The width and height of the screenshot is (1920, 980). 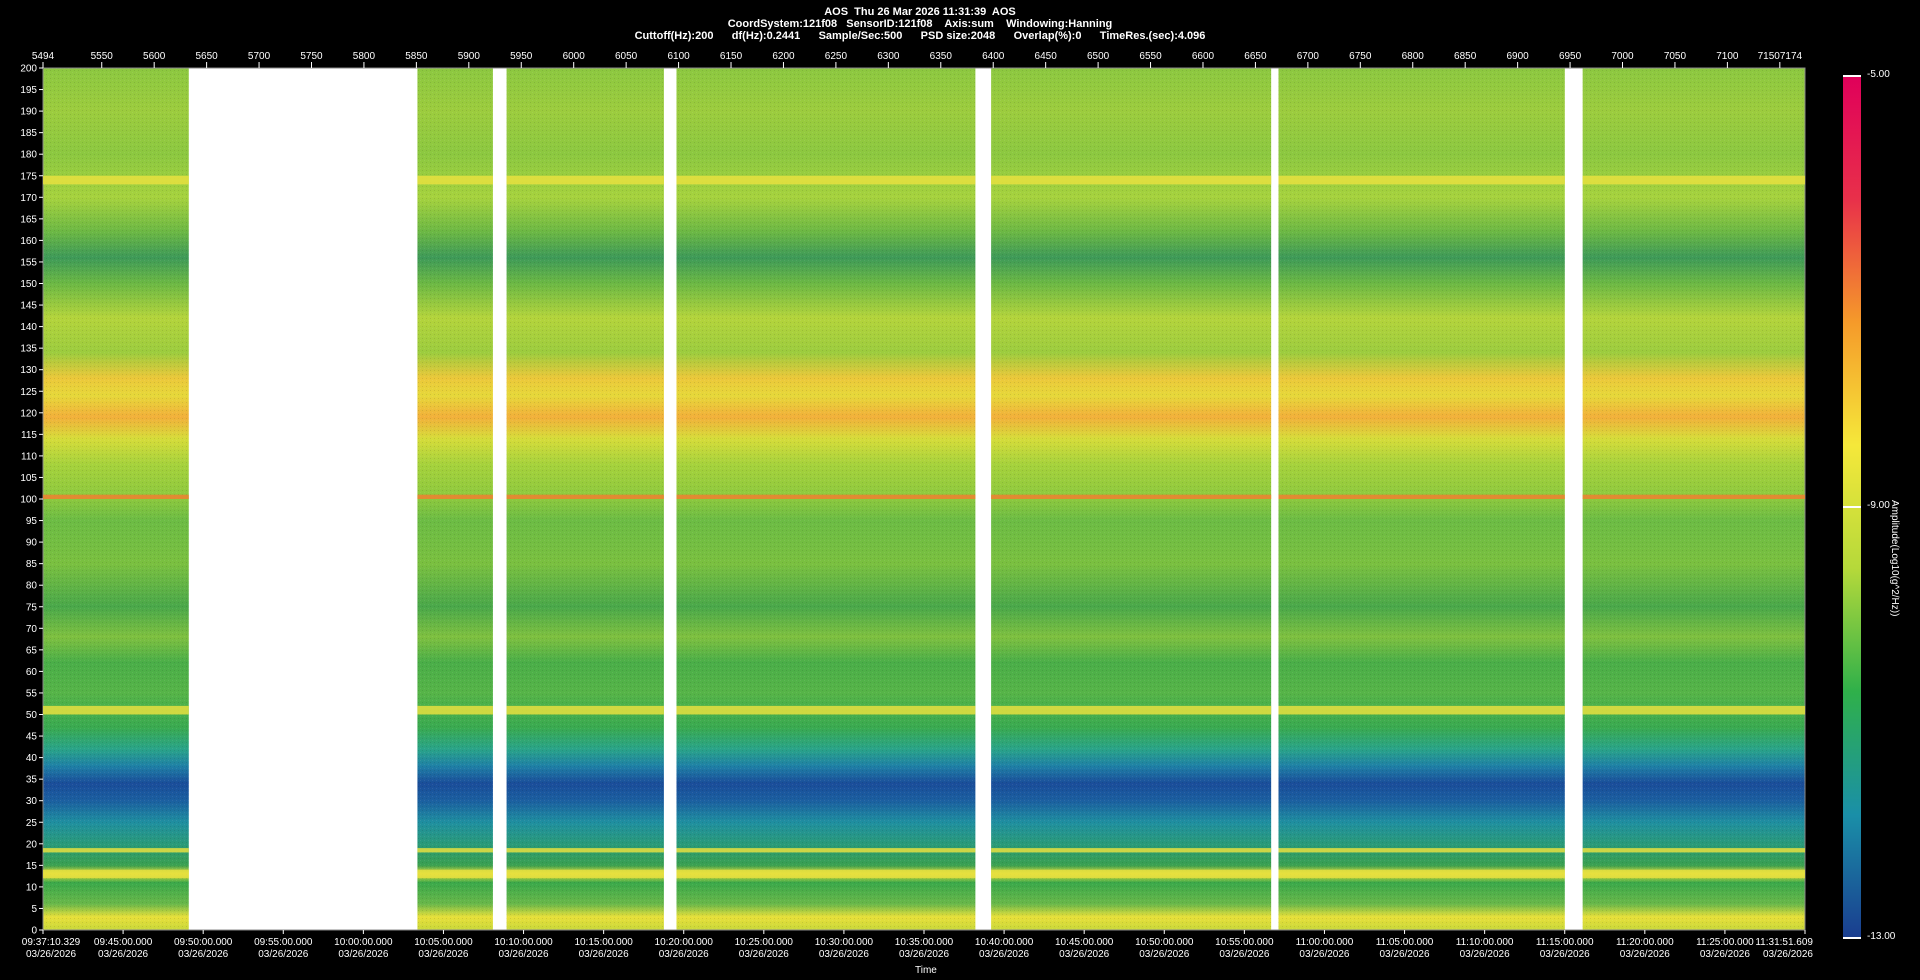 What do you see at coordinates (1325, 942) in the screenshot?
I see `x-axis-time-label: 11:00:00.000` at bounding box center [1325, 942].